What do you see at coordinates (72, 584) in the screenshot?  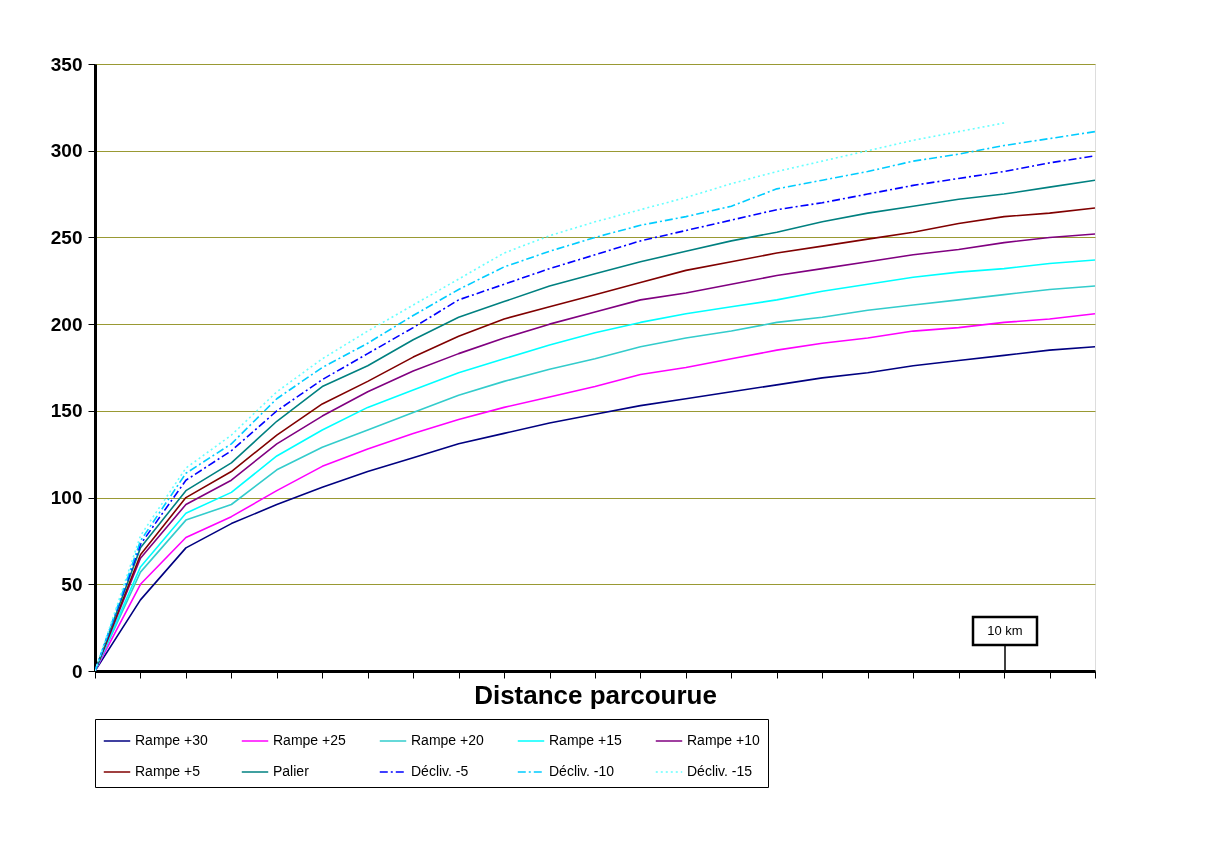 I see `y-tick-label: 50` at bounding box center [72, 584].